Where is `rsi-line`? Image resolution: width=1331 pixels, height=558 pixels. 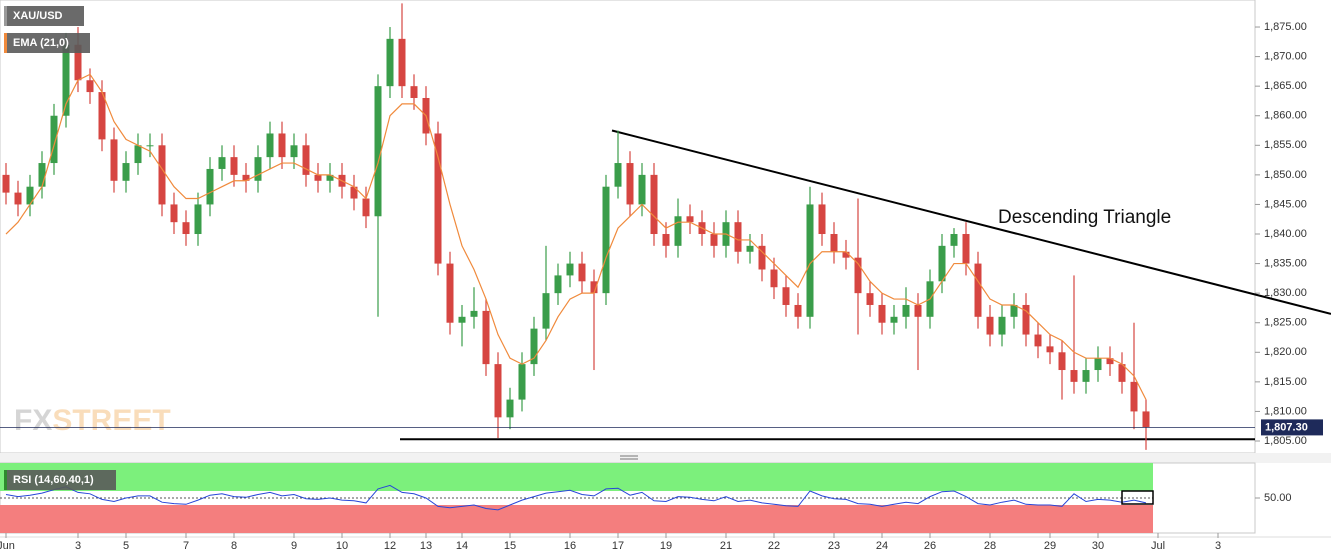
rsi-line is located at coordinates (576, 497).